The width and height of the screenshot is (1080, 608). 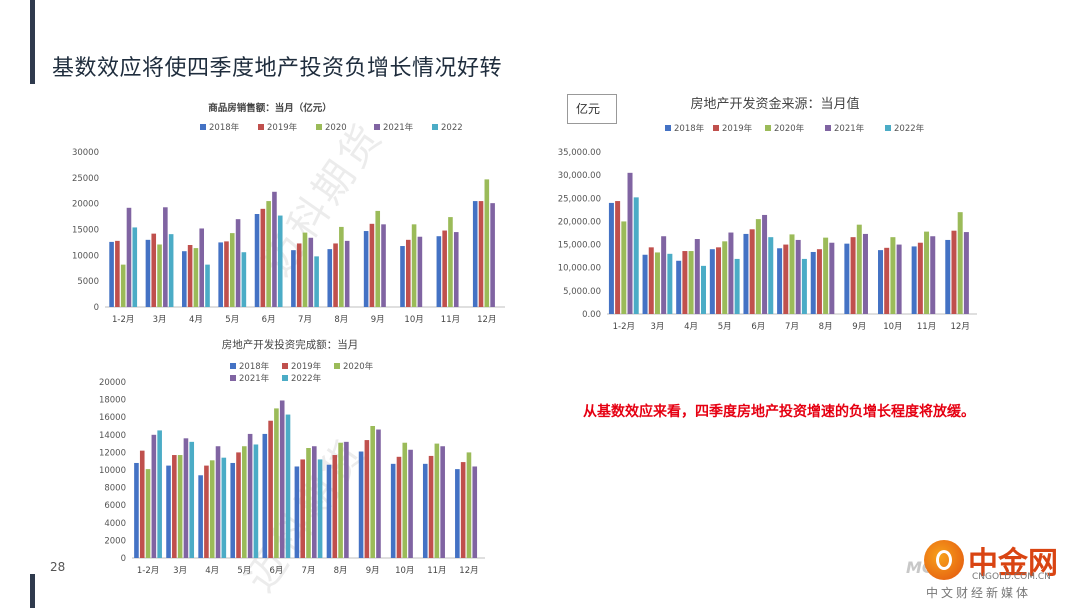 What do you see at coordinates (306, 366) in the screenshot?
I see `legend-label: 2019年` at bounding box center [306, 366].